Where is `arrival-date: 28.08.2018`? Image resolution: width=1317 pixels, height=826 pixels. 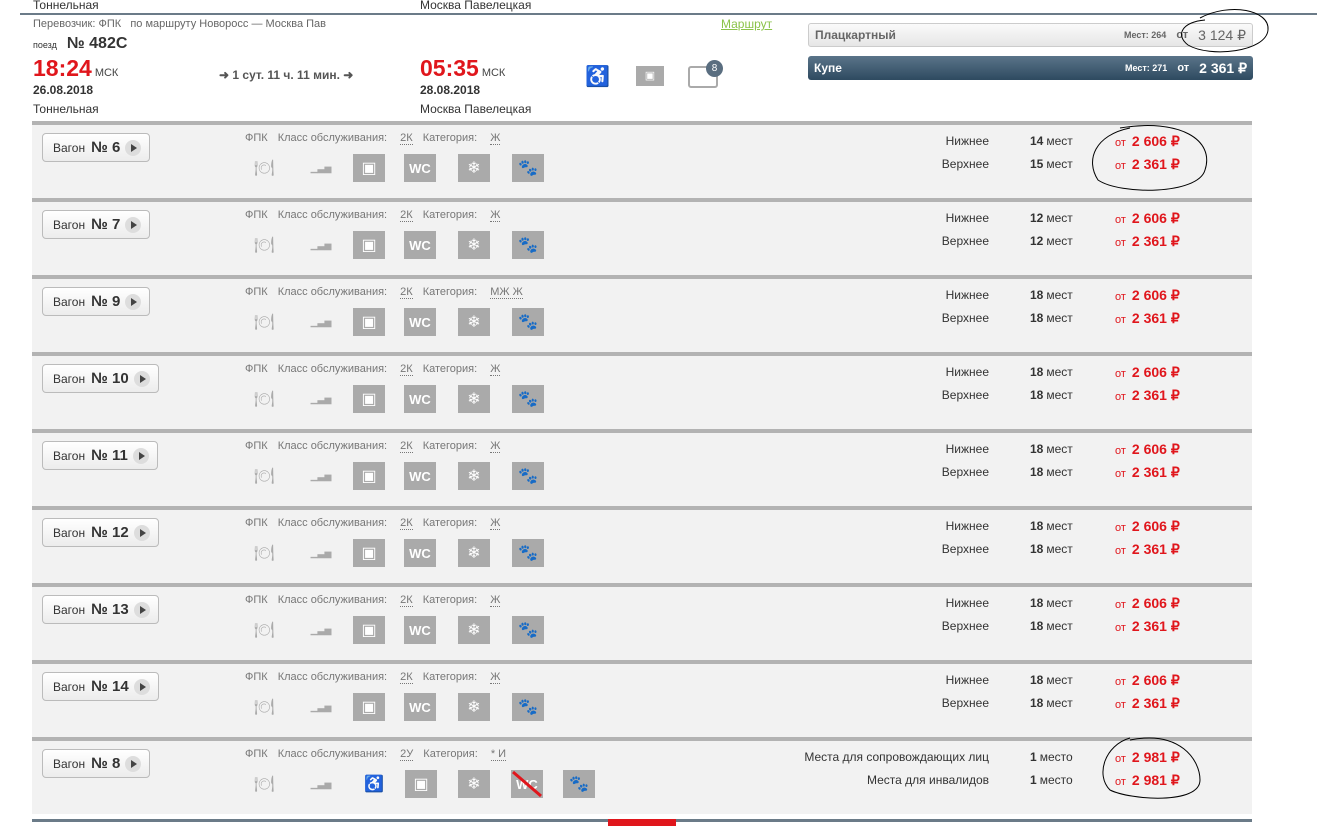
arrival-date: 28.08.2018 is located at coordinates (450, 90).